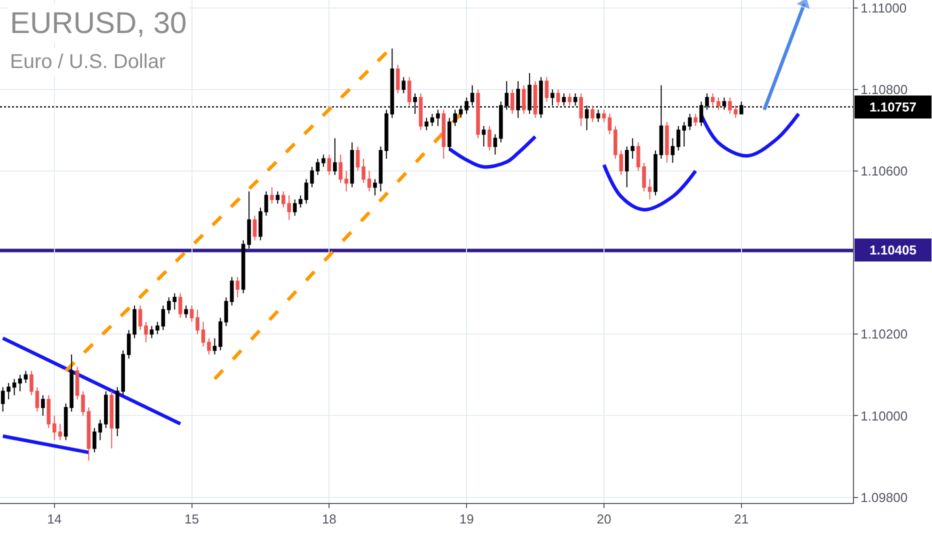 The image size is (932, 550). I want to click on y-tick-label: 1.10600, so click(884, 170).